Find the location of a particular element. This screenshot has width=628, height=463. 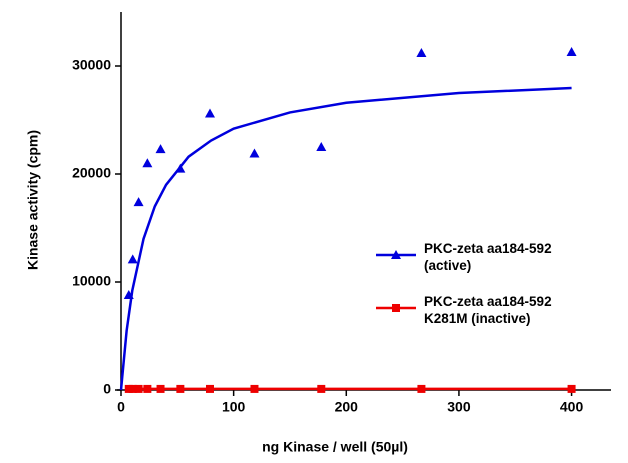

y-tick-label: 30000 is located at coordinates (91, 65).